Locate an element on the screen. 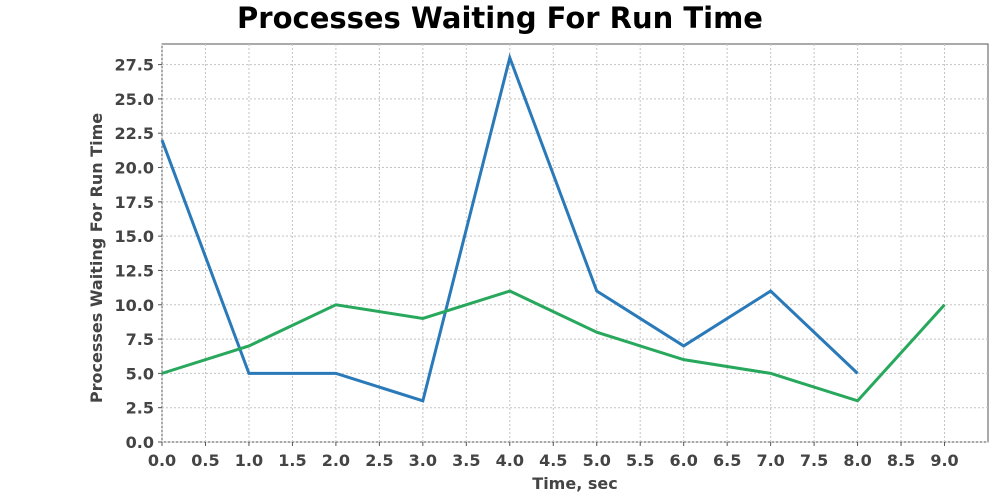  x-tick-label: 6.0 is located at coordinates (684, 460).